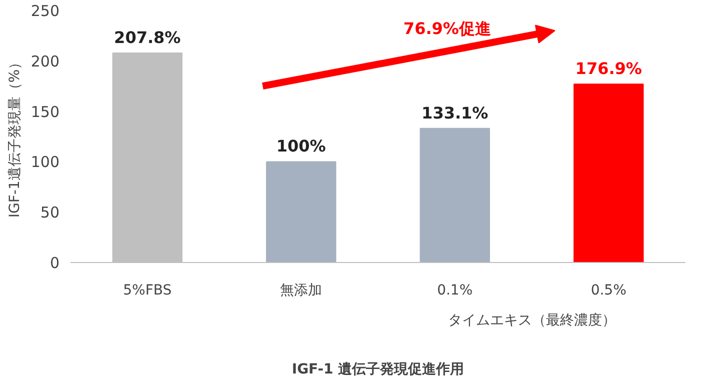  Describe the element at coordinates (45, 11) in the screenshot. I see `y-tick-label: 250` at that location.